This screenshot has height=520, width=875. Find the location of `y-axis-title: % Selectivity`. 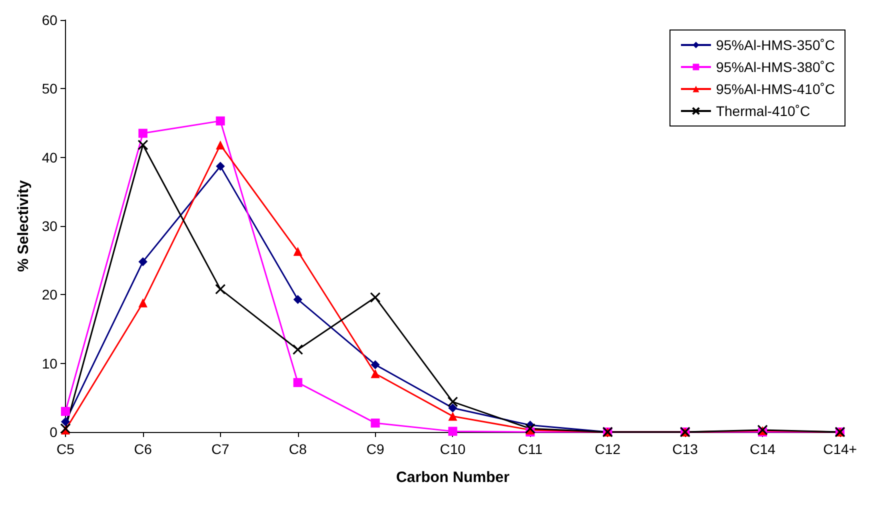

y-axis-title: % Selectivity is located at coordinates (23, 225).